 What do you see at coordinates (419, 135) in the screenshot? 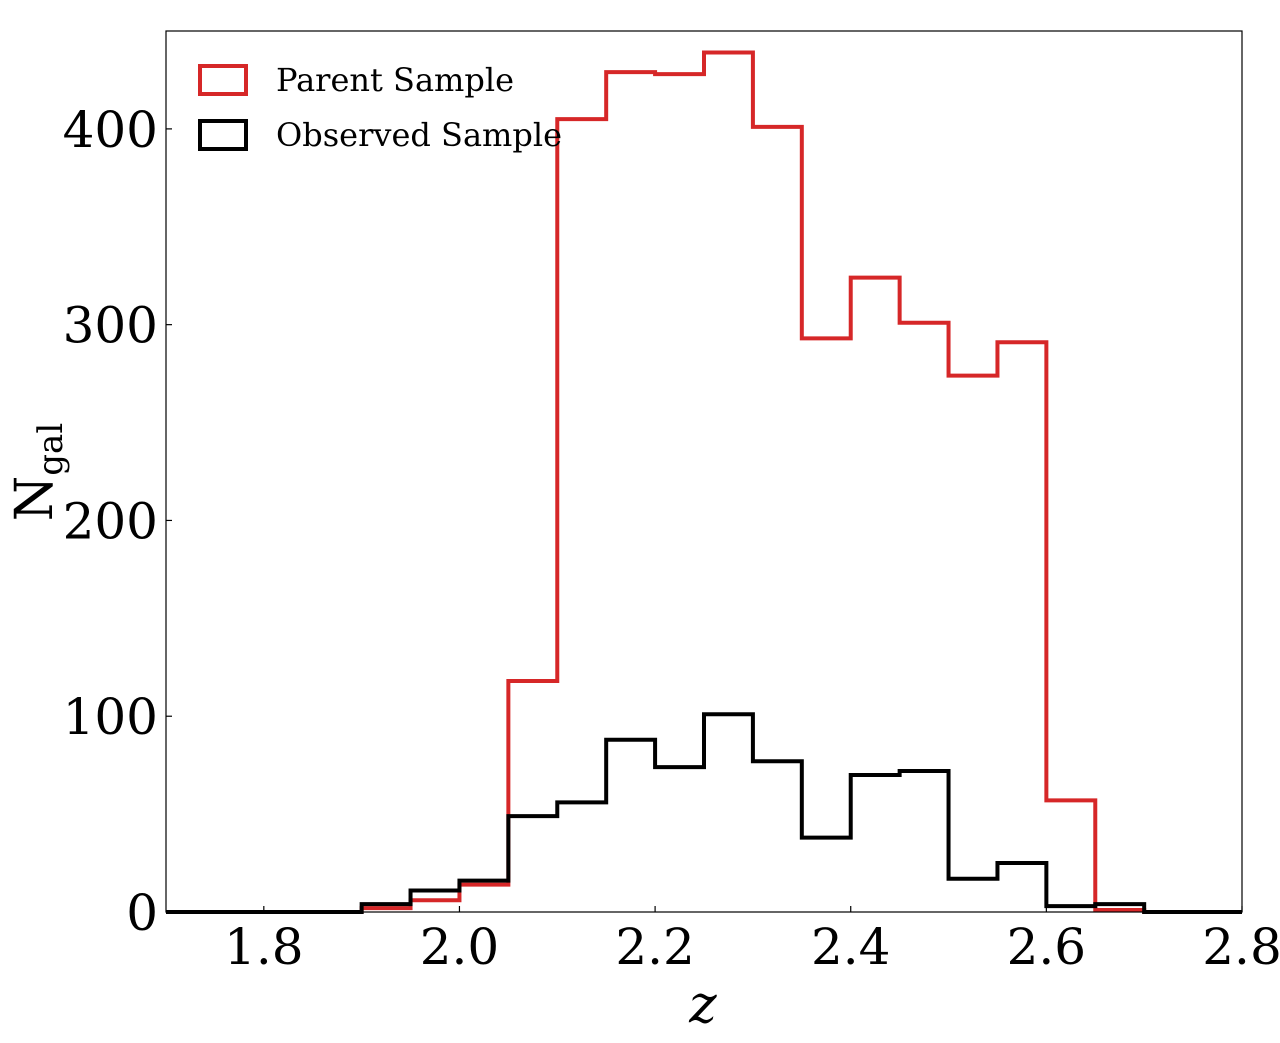
I see `legend-label: Observed Sample` at bounding box center [419, 135].